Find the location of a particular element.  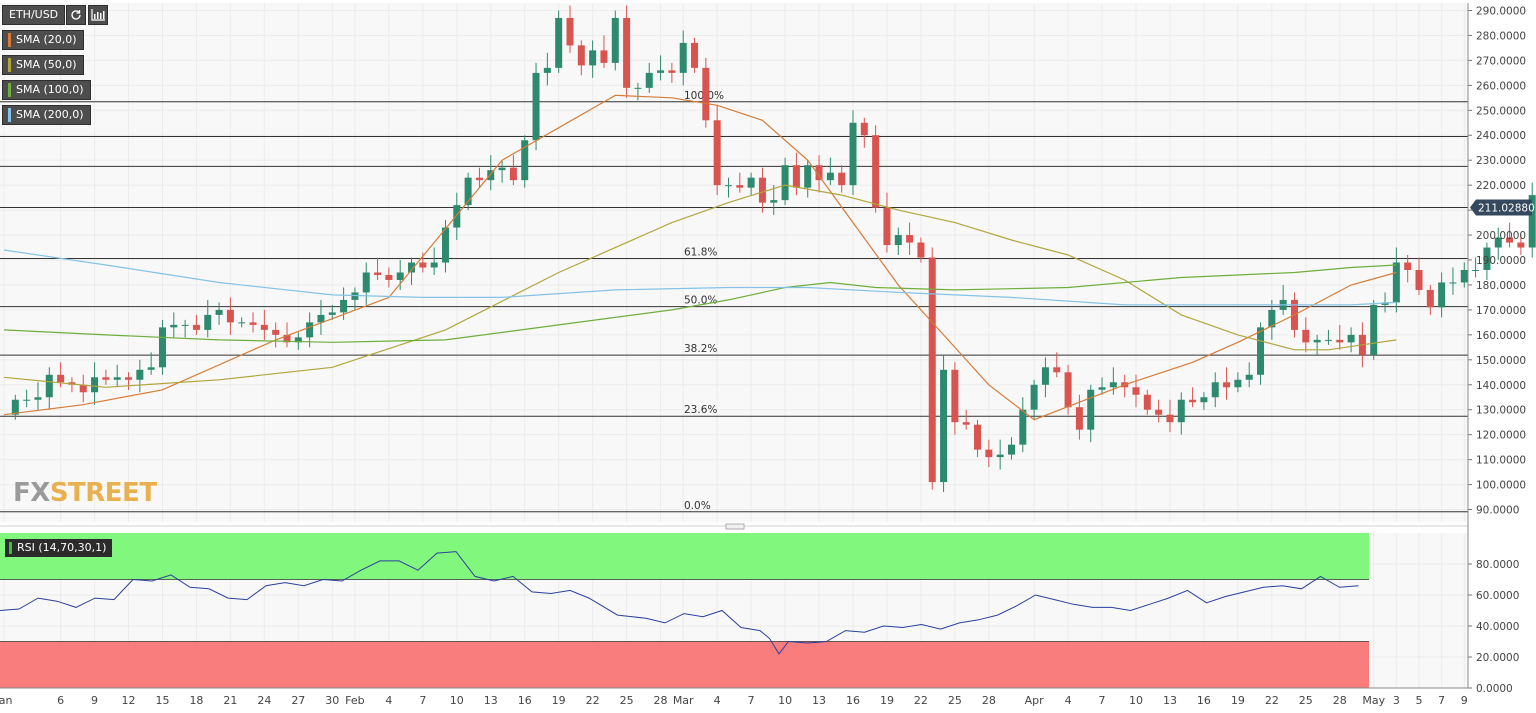

x-tick-label: 28 is located at coordinates (989, 700).